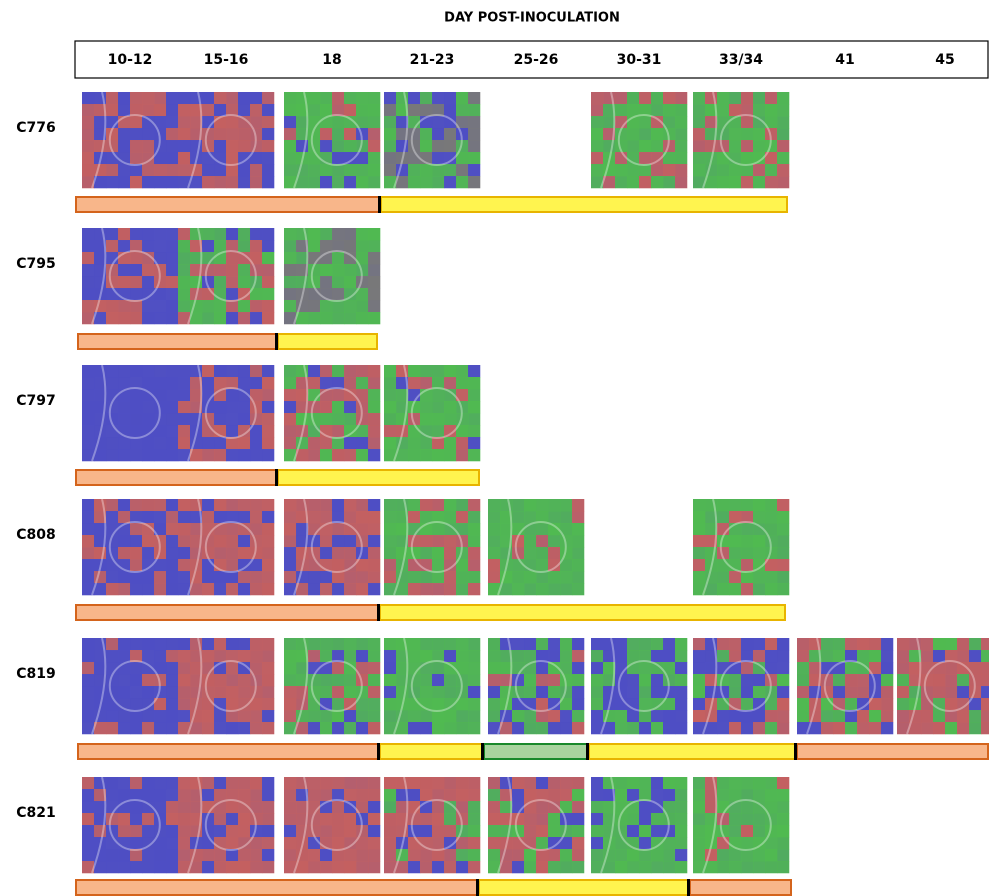  I want to click on scan-texture, so click(328, 413).